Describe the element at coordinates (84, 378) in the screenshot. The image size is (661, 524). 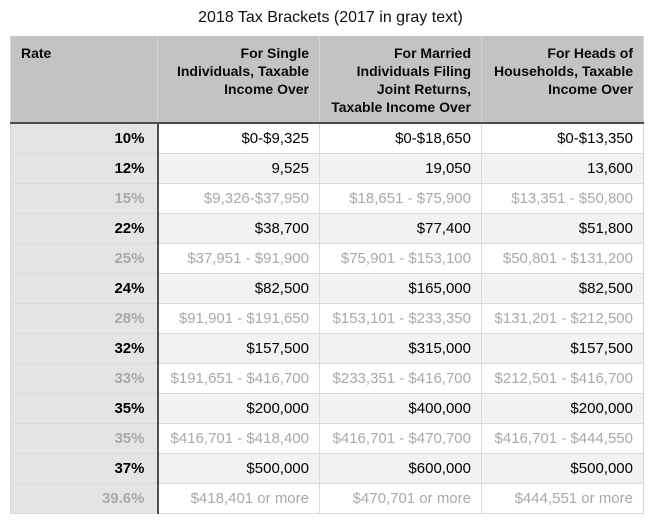
I see `rate-cell: 33%` at that location.